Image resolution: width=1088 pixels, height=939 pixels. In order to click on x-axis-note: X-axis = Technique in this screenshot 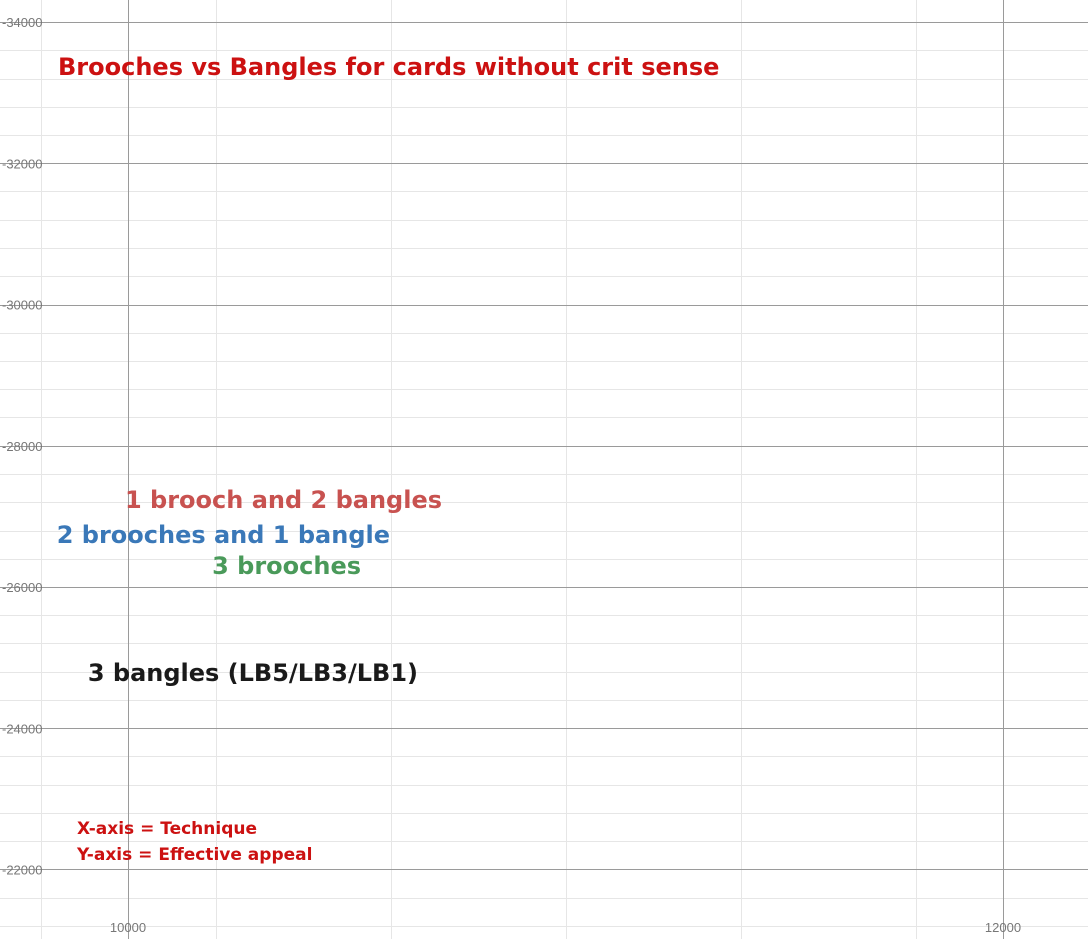, I will do `click(167, 829)`.